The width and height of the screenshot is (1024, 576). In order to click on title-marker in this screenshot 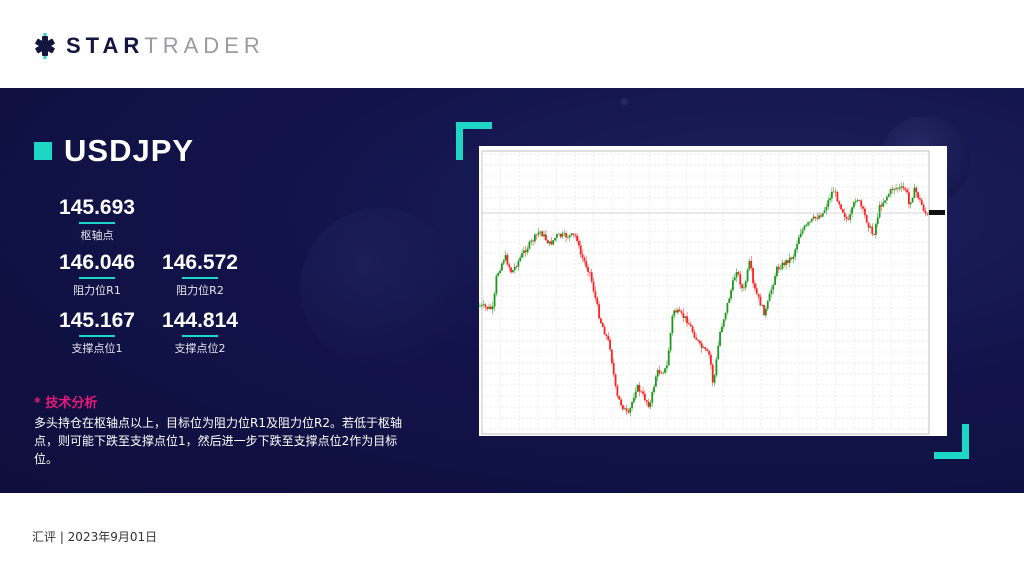, I will do `click(43, 151)`.